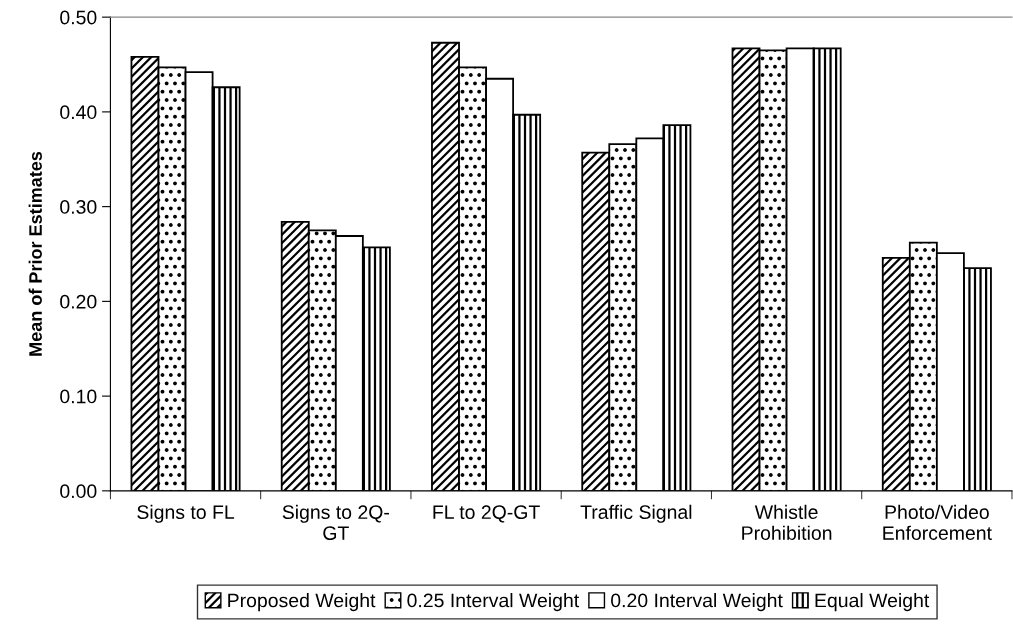 The image size is (1013, 635). I want to click on legend-label: 0.25 Interval Weight, so click(493, 602).